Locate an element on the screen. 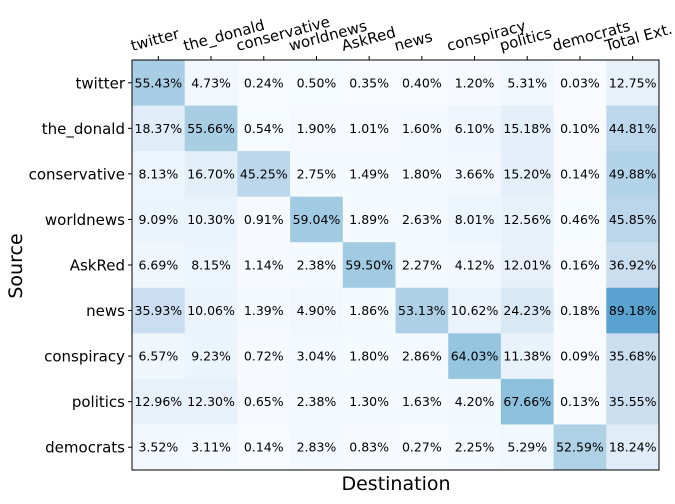 The width and height of the screenshot is (675, 504). cell-value-label: 55.66% is located at coordinates (211, 128).